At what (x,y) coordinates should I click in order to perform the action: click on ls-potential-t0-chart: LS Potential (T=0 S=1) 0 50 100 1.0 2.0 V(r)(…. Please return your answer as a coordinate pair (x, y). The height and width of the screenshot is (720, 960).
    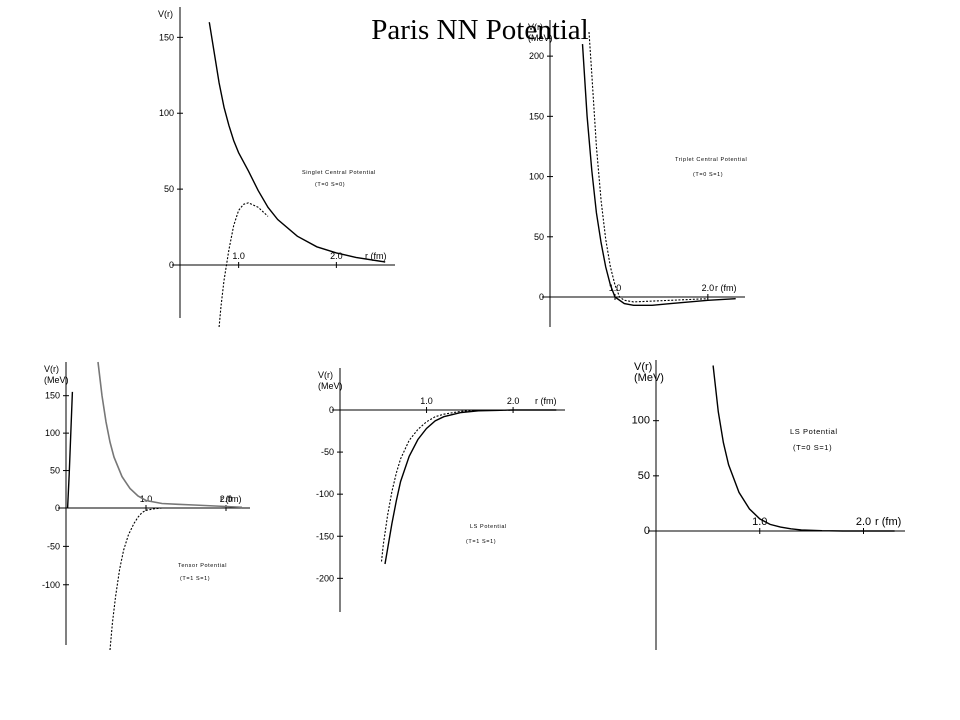
    Looking at the image, I should click on (768, 505).